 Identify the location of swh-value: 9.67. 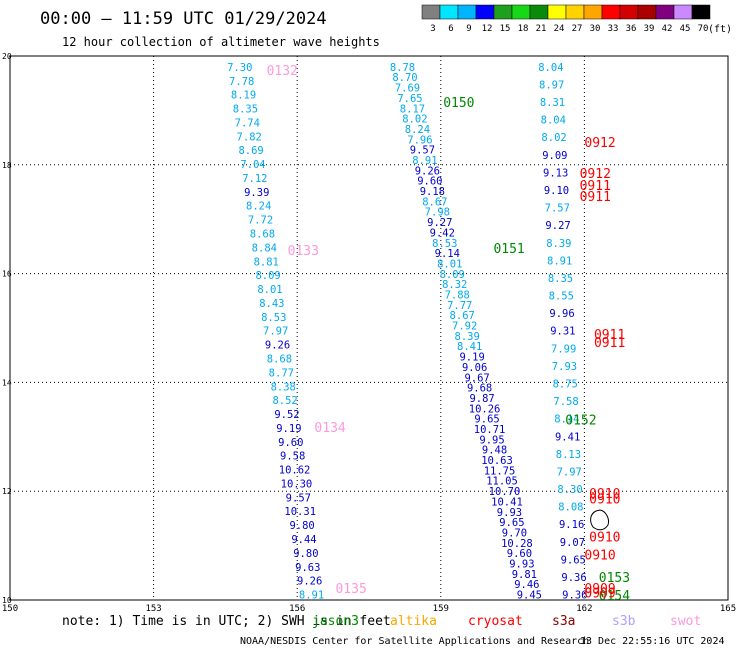
(476, 378).